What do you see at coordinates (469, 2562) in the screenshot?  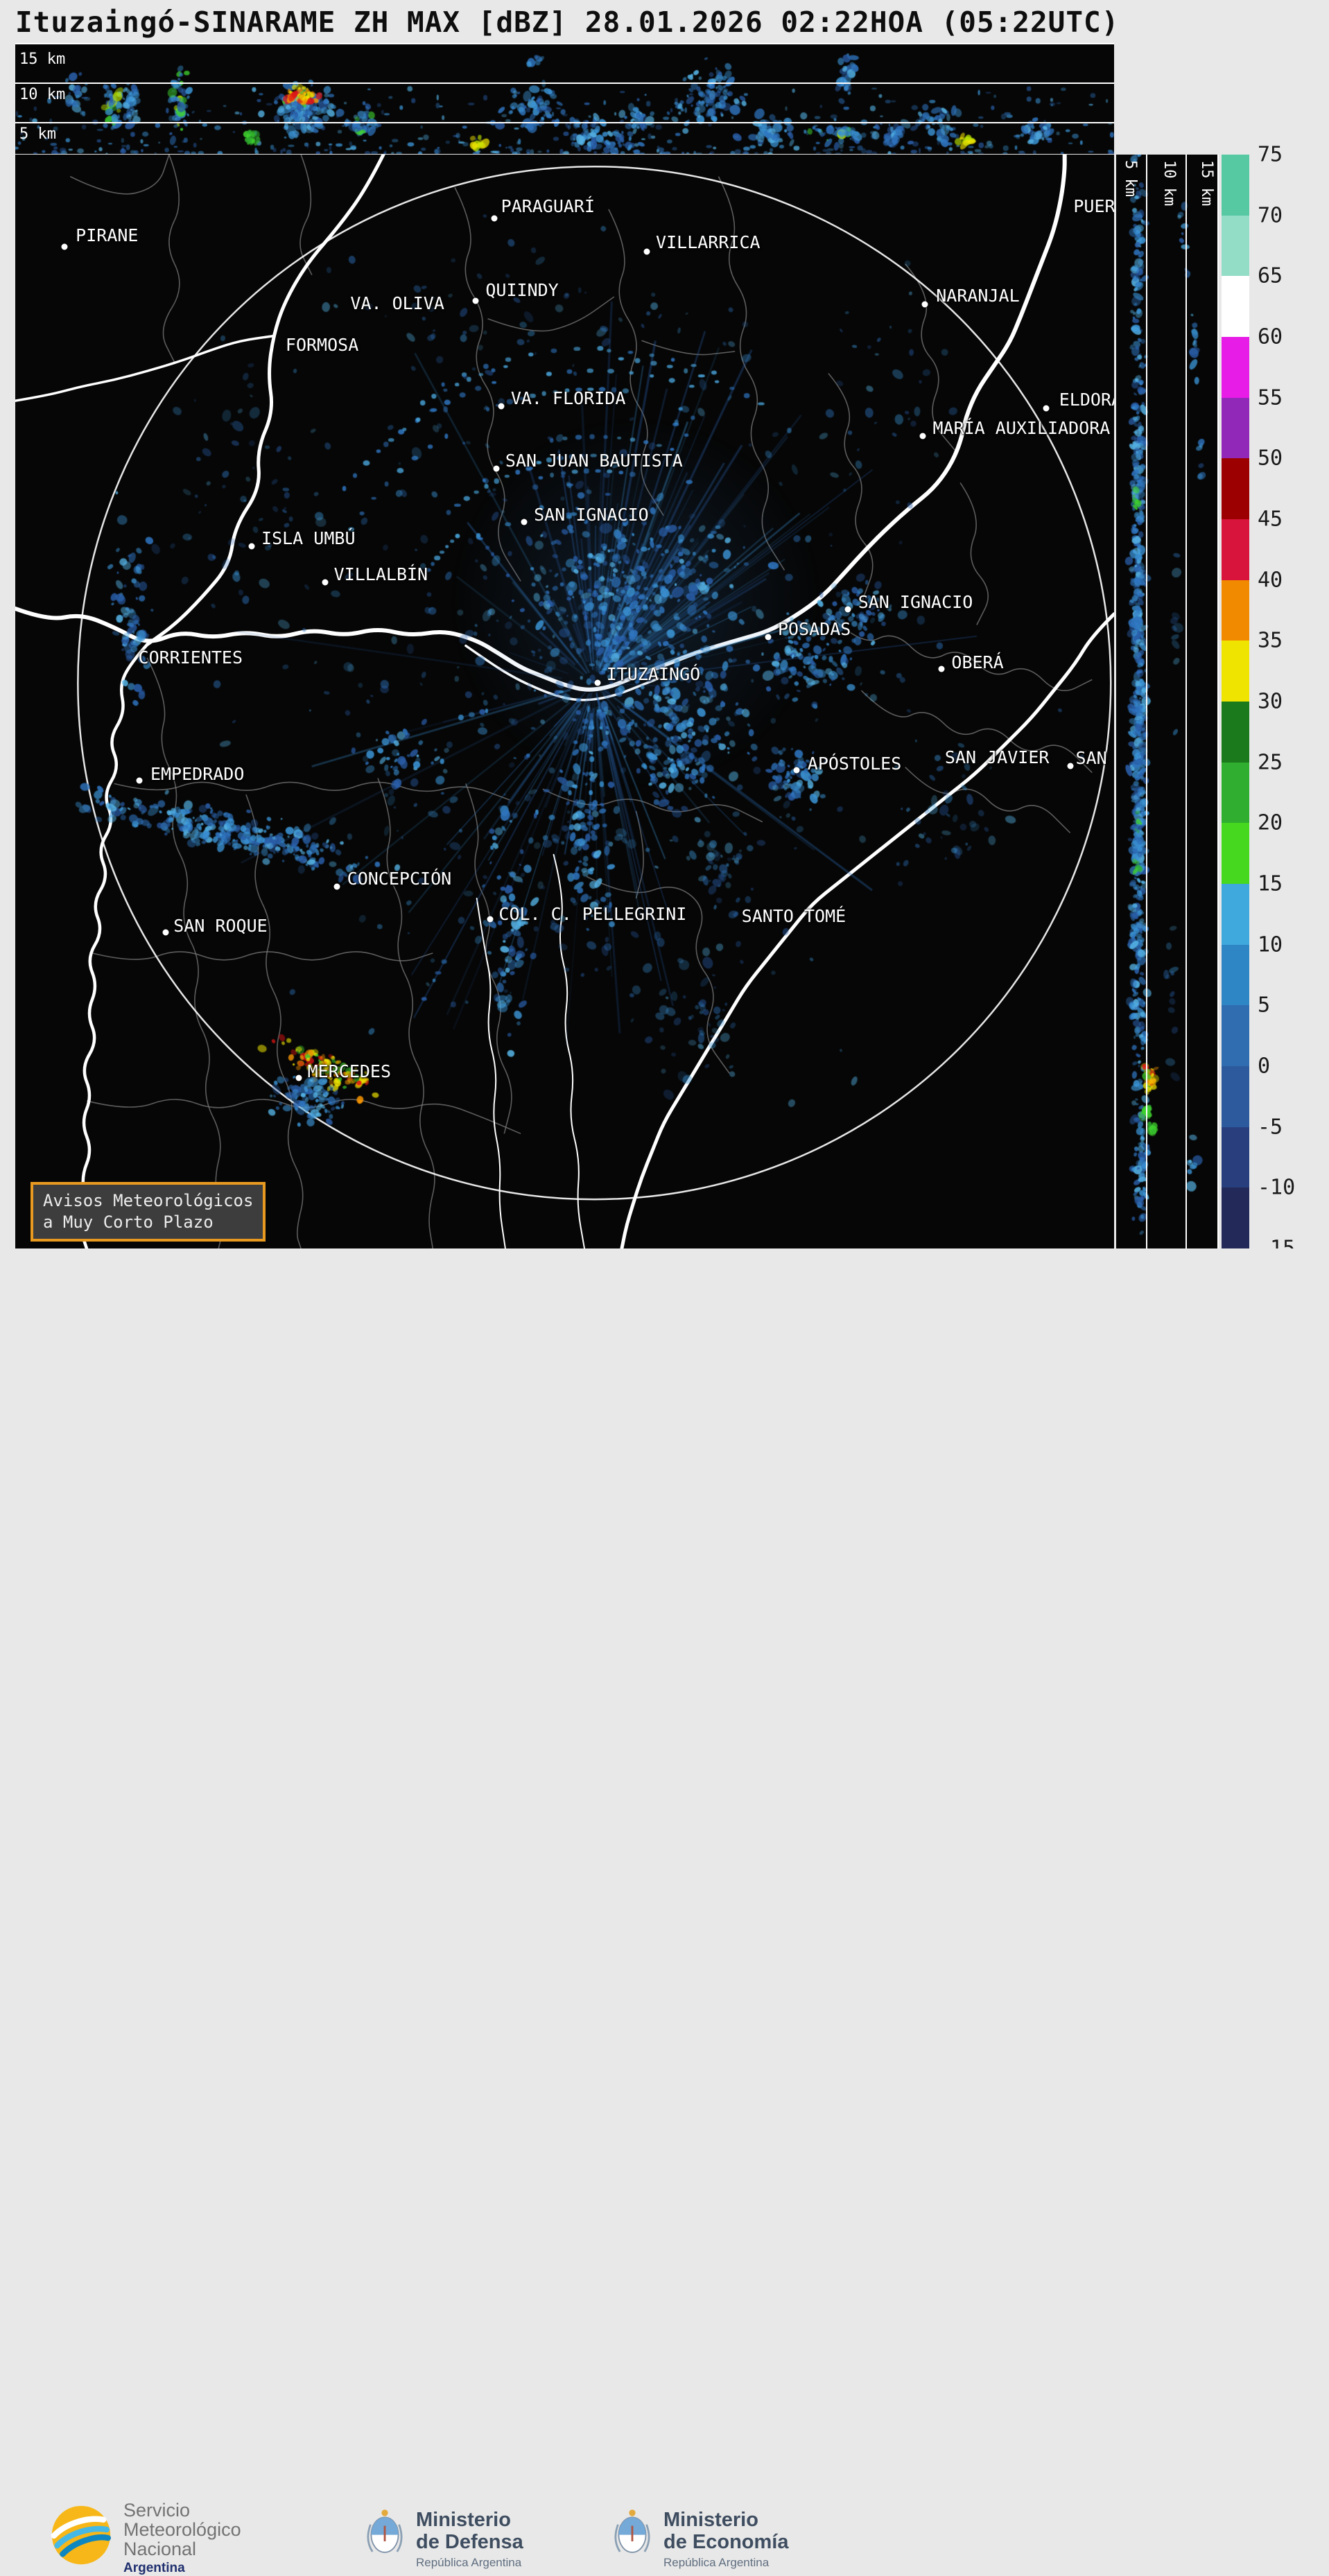 I see `defensa-subtitle: República Argentina` at bounding box center [469, 2562].